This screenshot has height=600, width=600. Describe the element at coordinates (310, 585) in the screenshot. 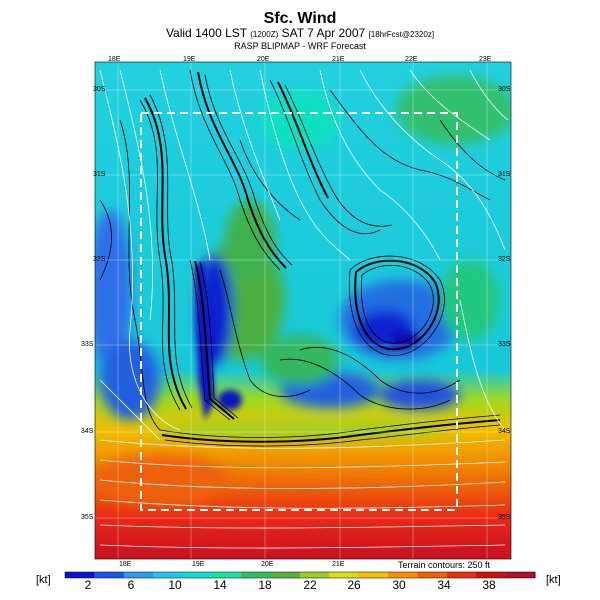

I see `colorbar-tick-label: 22` at that location.